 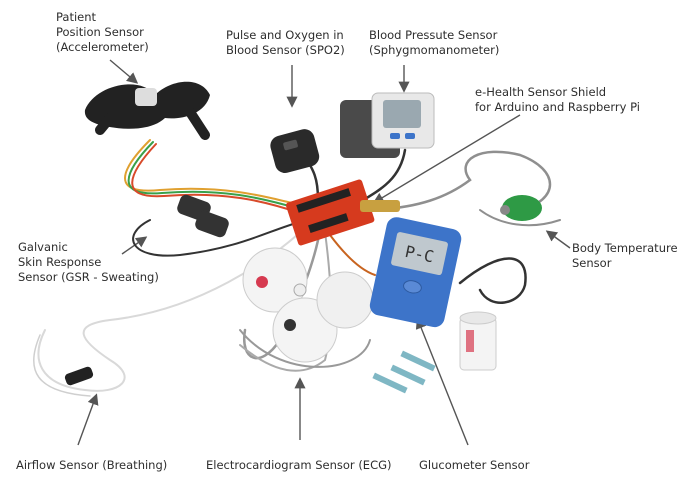 I want to click on arrow-glucometer, so click(x=442, y=381).